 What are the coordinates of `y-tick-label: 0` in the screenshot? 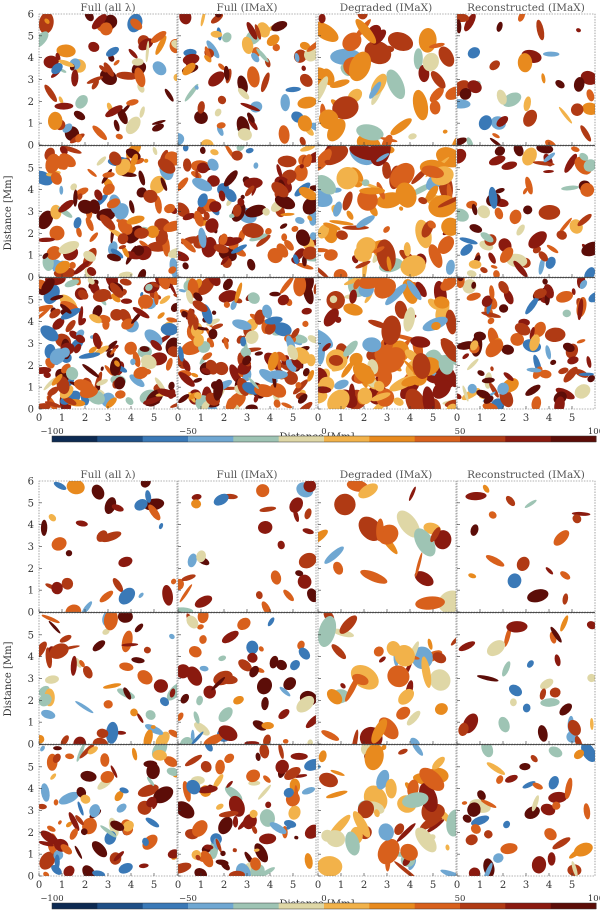 It's located at (31, 410).